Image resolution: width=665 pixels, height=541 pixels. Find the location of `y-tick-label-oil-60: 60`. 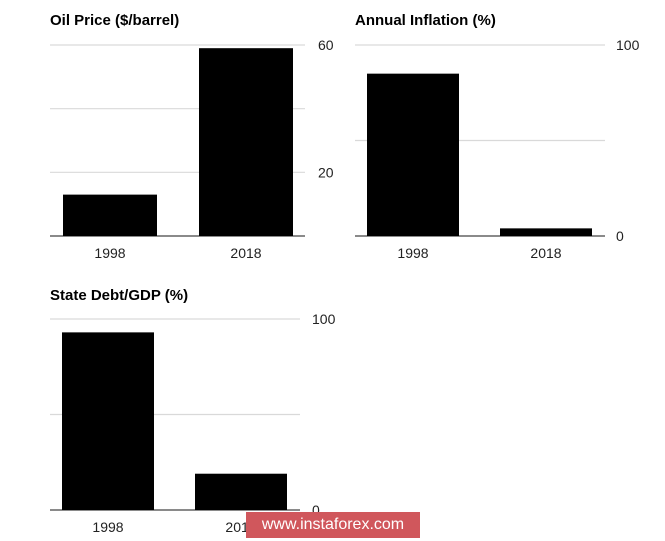

y-tick-label-oil-60: 60 is located at coordinates (326, 45).